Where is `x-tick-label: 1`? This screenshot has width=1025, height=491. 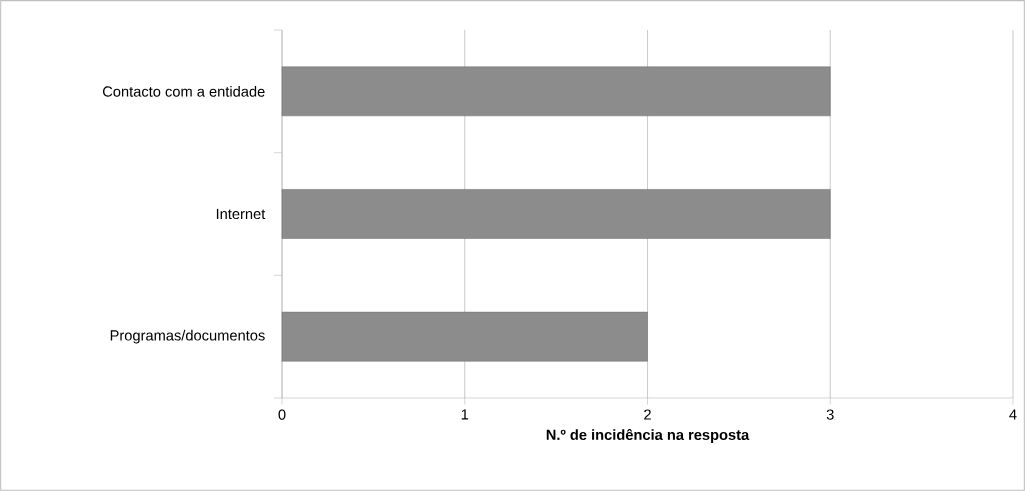 x-tick-label: 1 is located at coordinates (465, 414).